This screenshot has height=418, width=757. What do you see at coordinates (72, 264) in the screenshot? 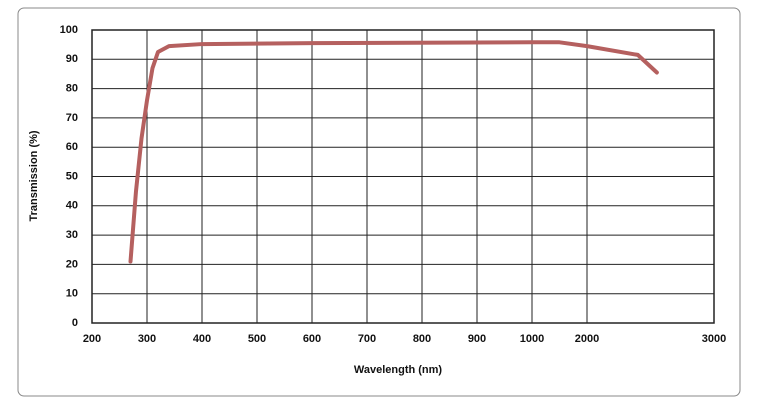
I see `y-tick-label: 20` at bounding box center [72, 264].